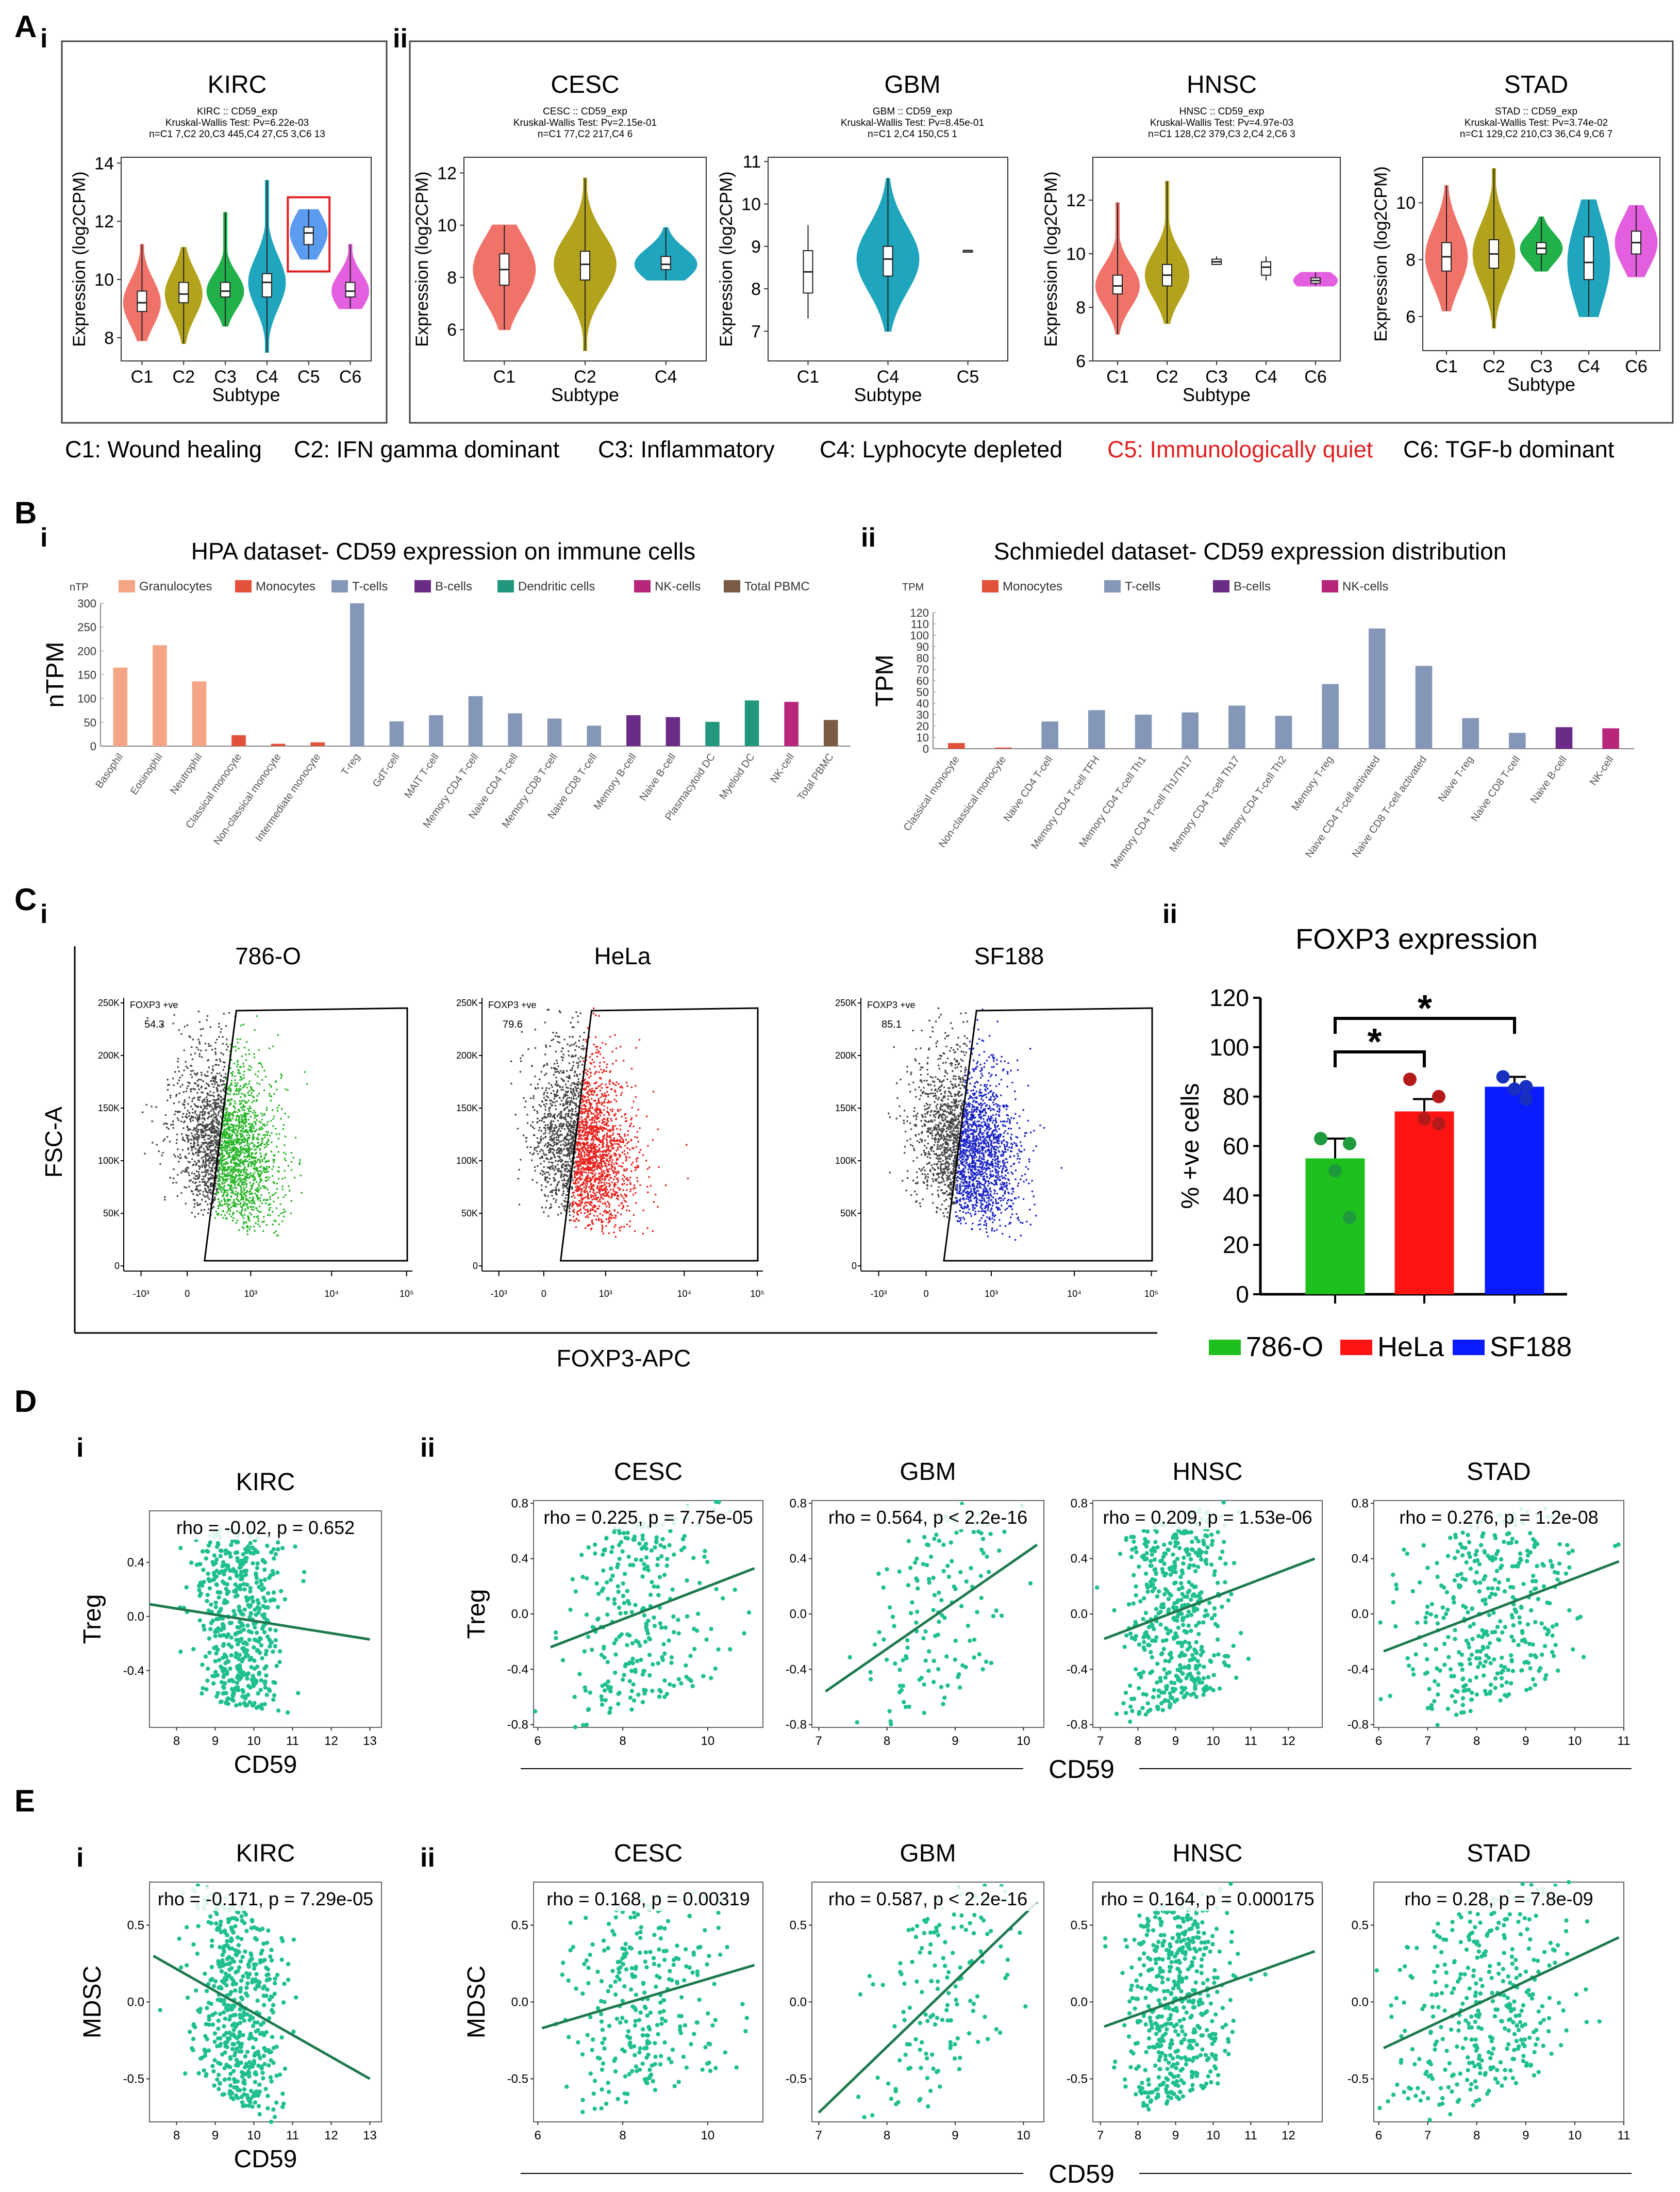 The image size is (1680, 2192). Describe the element at coordinates (1041, 232) in the screenshot. I see `panel-a-ii-frame` at that location.